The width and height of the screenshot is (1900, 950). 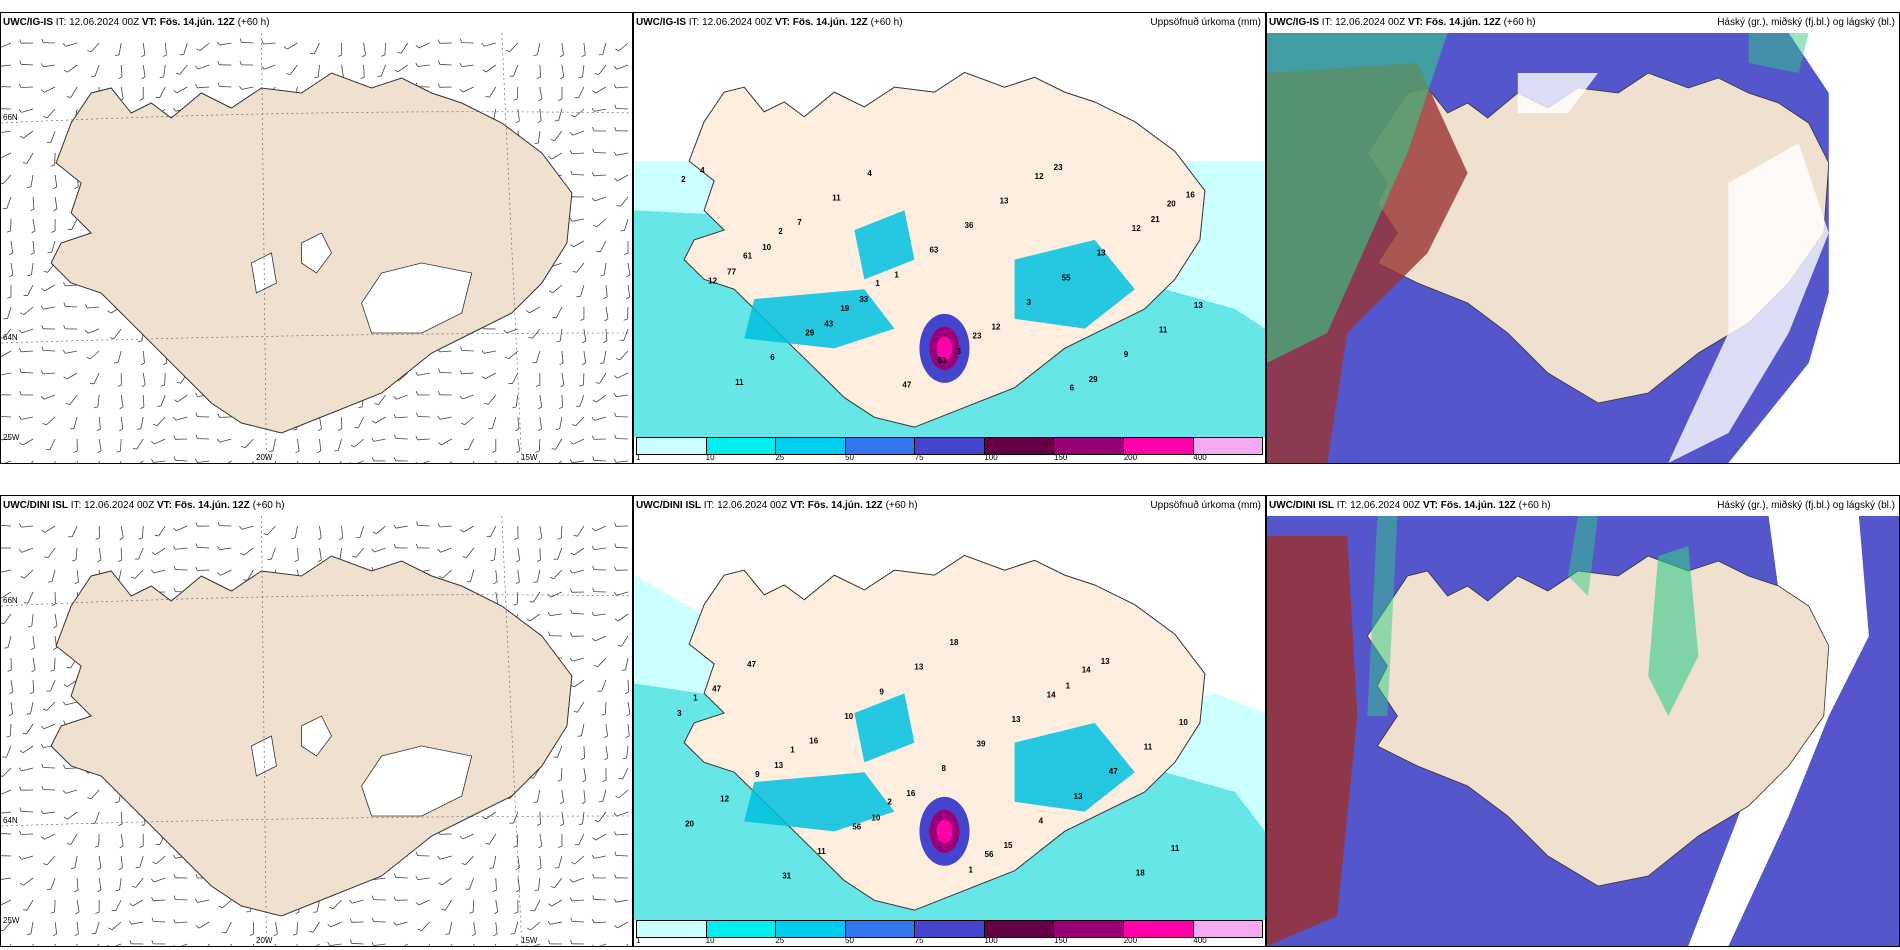 I want to click on precip-value-label: 13, so click(x=778, y=765).